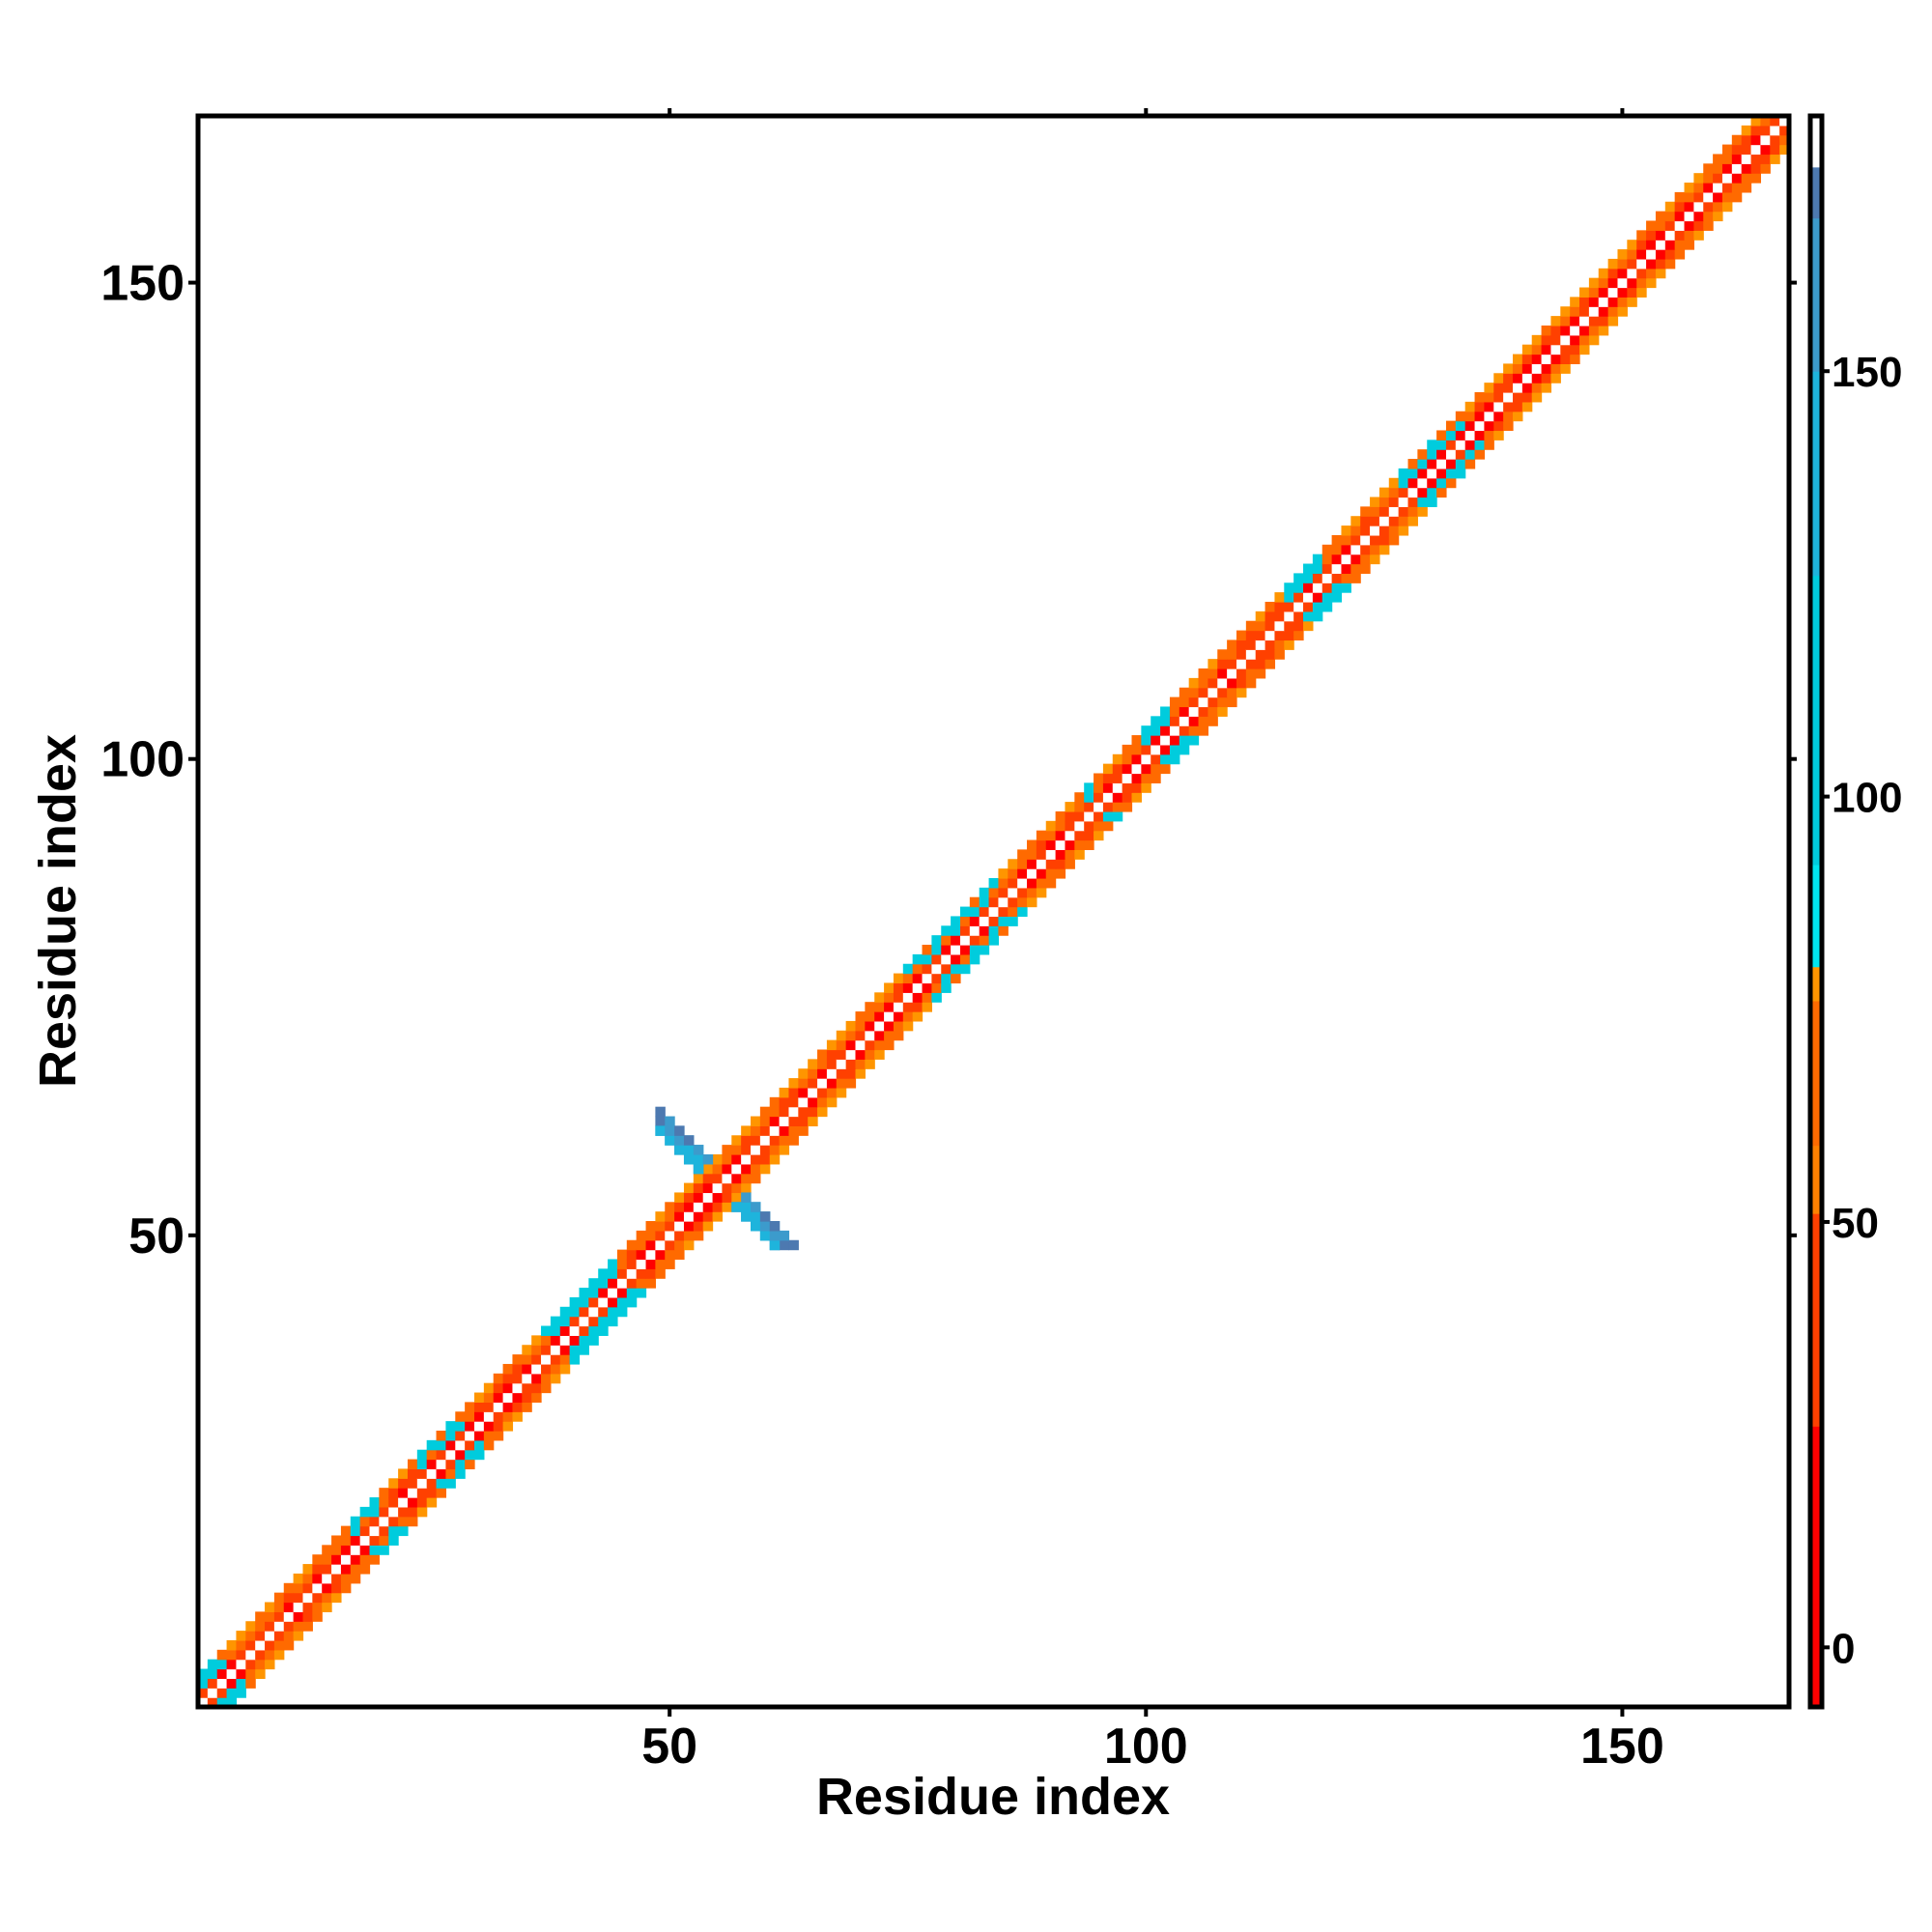  What do you see at coordinates (1867, 798) in the screenshot?
I see `colorbar-tick-label: 100` at bounding box center [1867, 798].